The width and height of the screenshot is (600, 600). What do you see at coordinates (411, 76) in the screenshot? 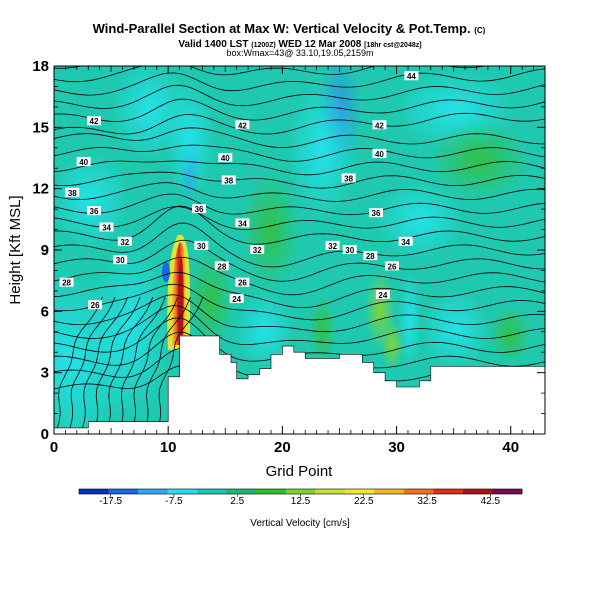
I see `svg-text: 44` at bounding box center [411, 76].